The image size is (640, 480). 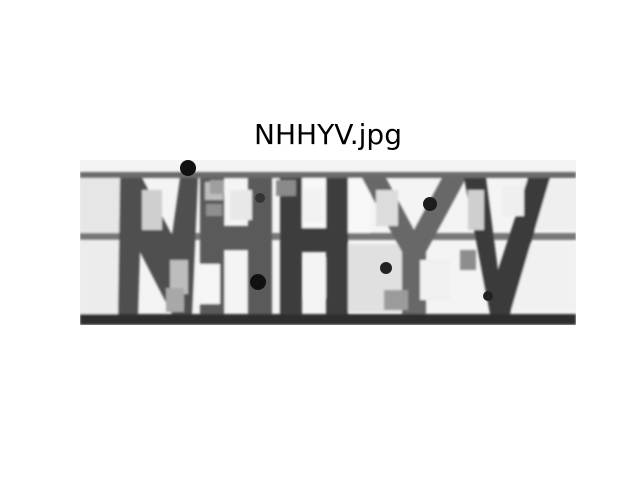 I want to click on glyph-H2, so click(x=314, y=246).